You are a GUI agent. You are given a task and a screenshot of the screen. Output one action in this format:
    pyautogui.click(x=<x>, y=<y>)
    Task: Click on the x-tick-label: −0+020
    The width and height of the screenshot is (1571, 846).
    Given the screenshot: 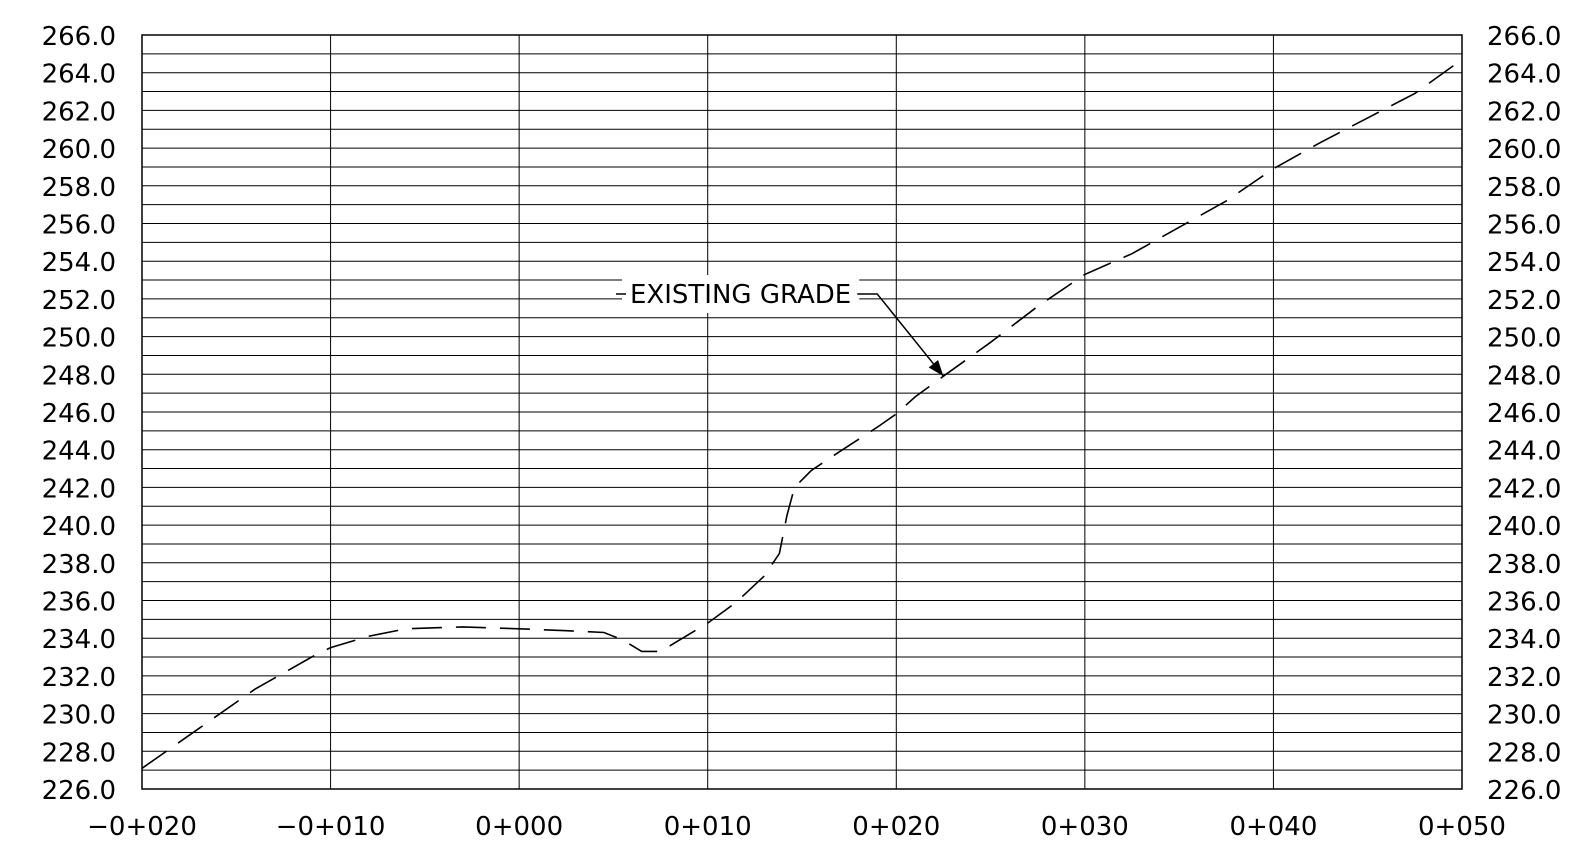 What is the action you would take?
    pyautogui.click(x=142, y=827)
    